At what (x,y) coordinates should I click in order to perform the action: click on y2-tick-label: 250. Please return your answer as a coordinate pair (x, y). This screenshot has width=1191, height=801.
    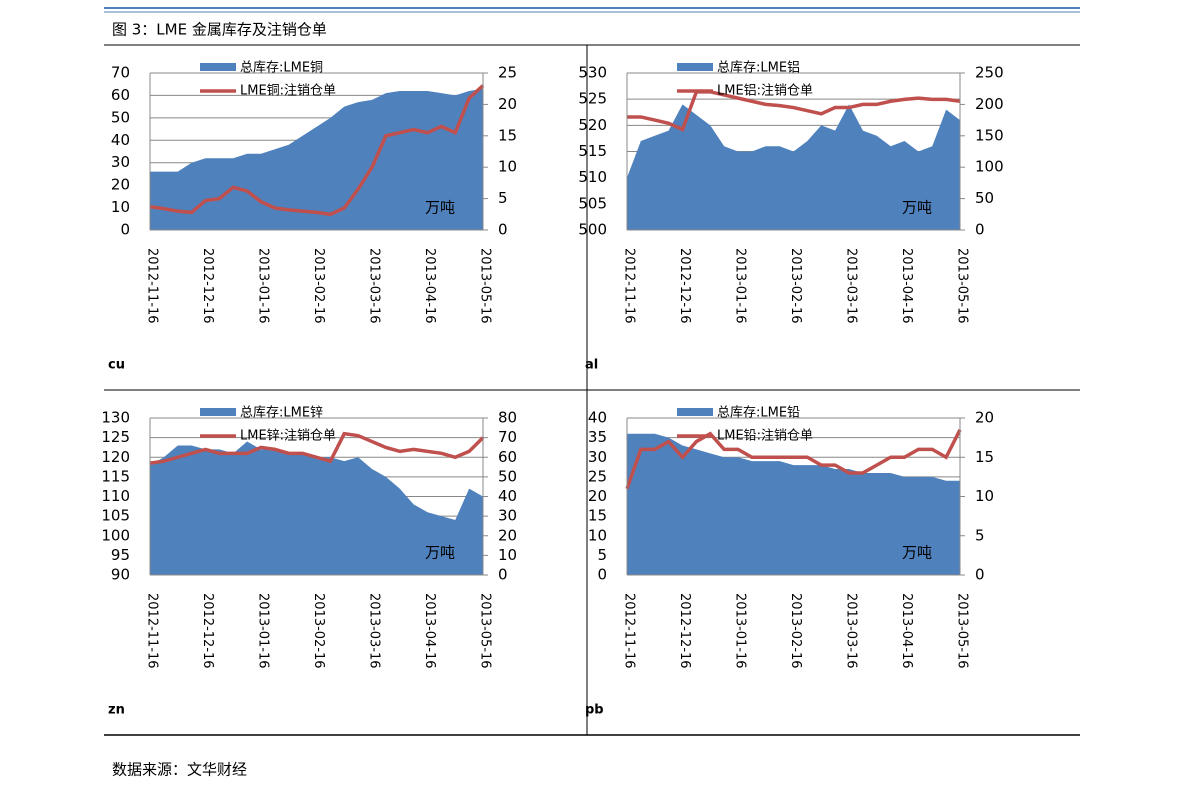
    Looking at the image, I should click on (989, 73).